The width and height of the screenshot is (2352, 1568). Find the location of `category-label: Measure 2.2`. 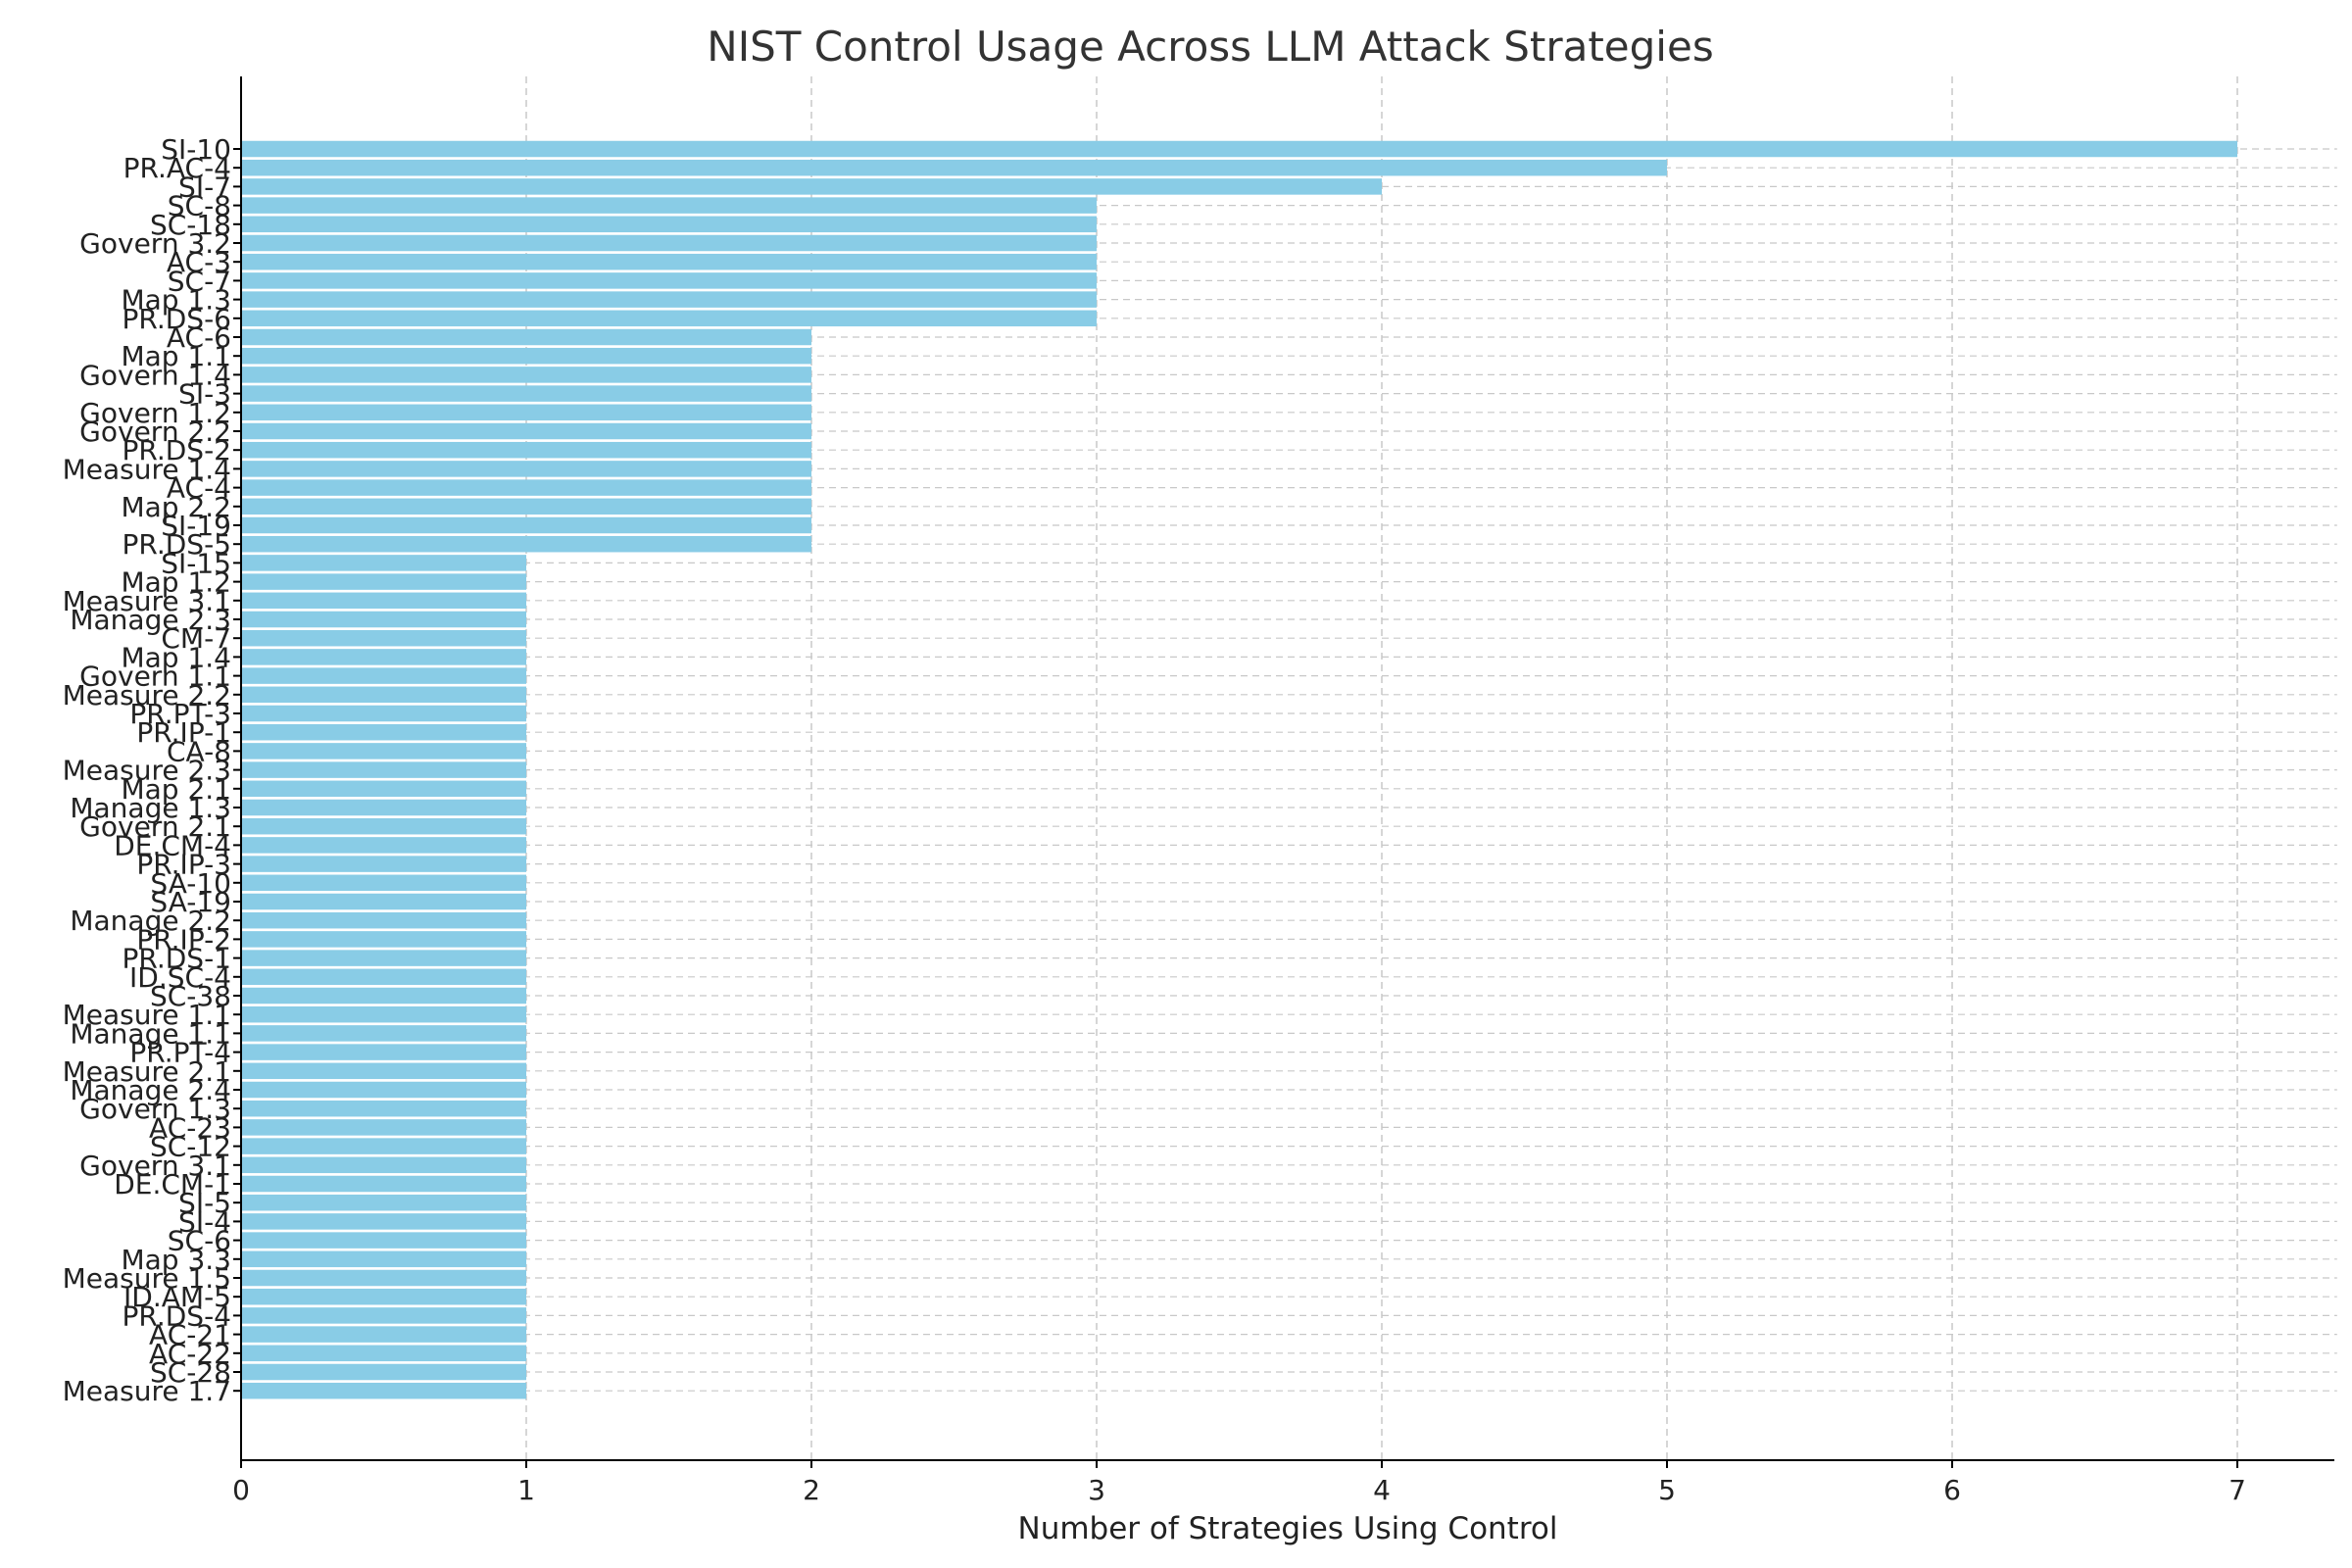

category-label: Measure 2.2 is located at coordinates (147, 695).